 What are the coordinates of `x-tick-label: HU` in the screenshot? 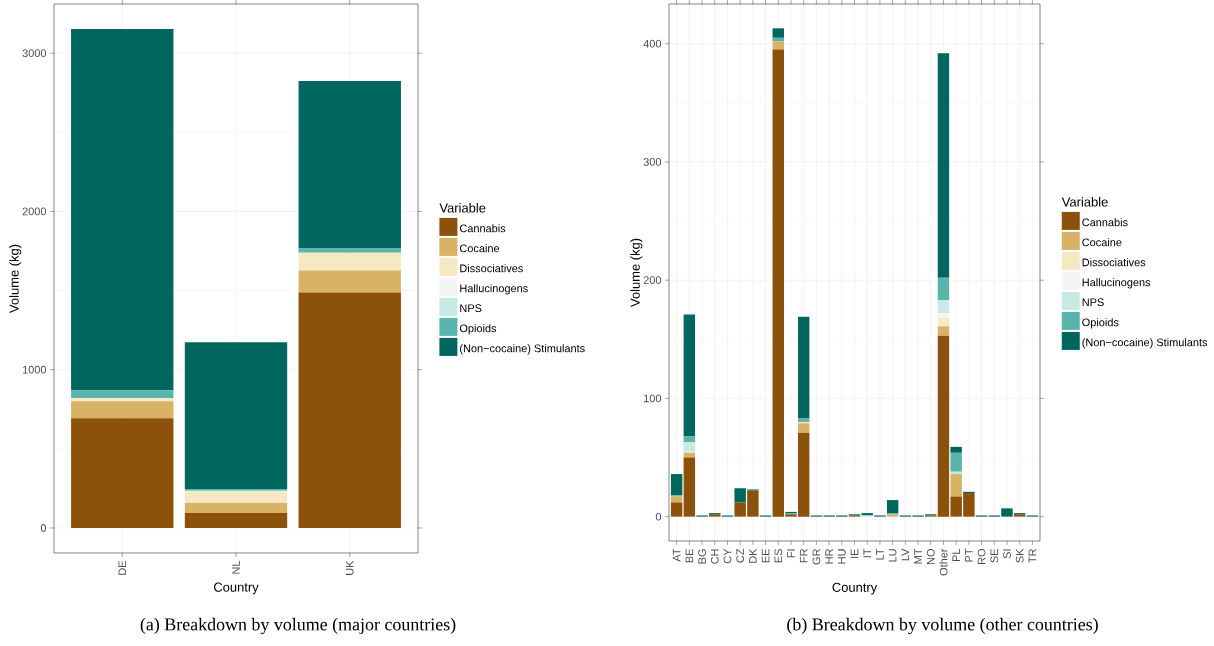 It's located at (841, 556).